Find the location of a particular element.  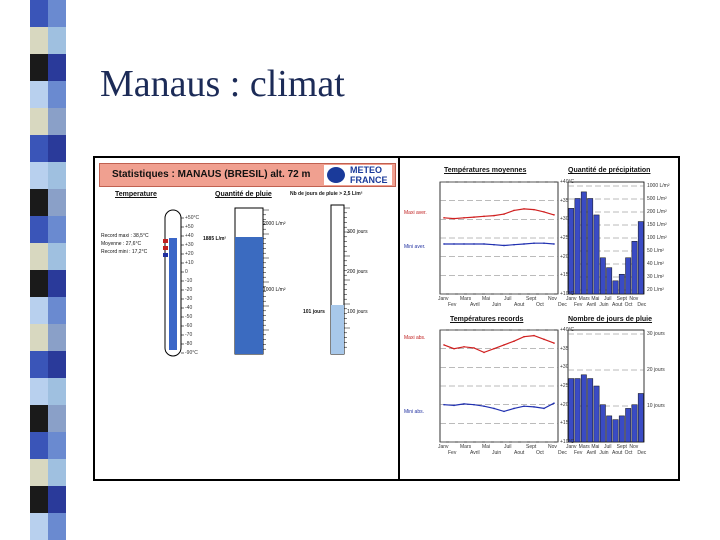

thermometer-tick-label: -80 is located at coordinates (189, 344).